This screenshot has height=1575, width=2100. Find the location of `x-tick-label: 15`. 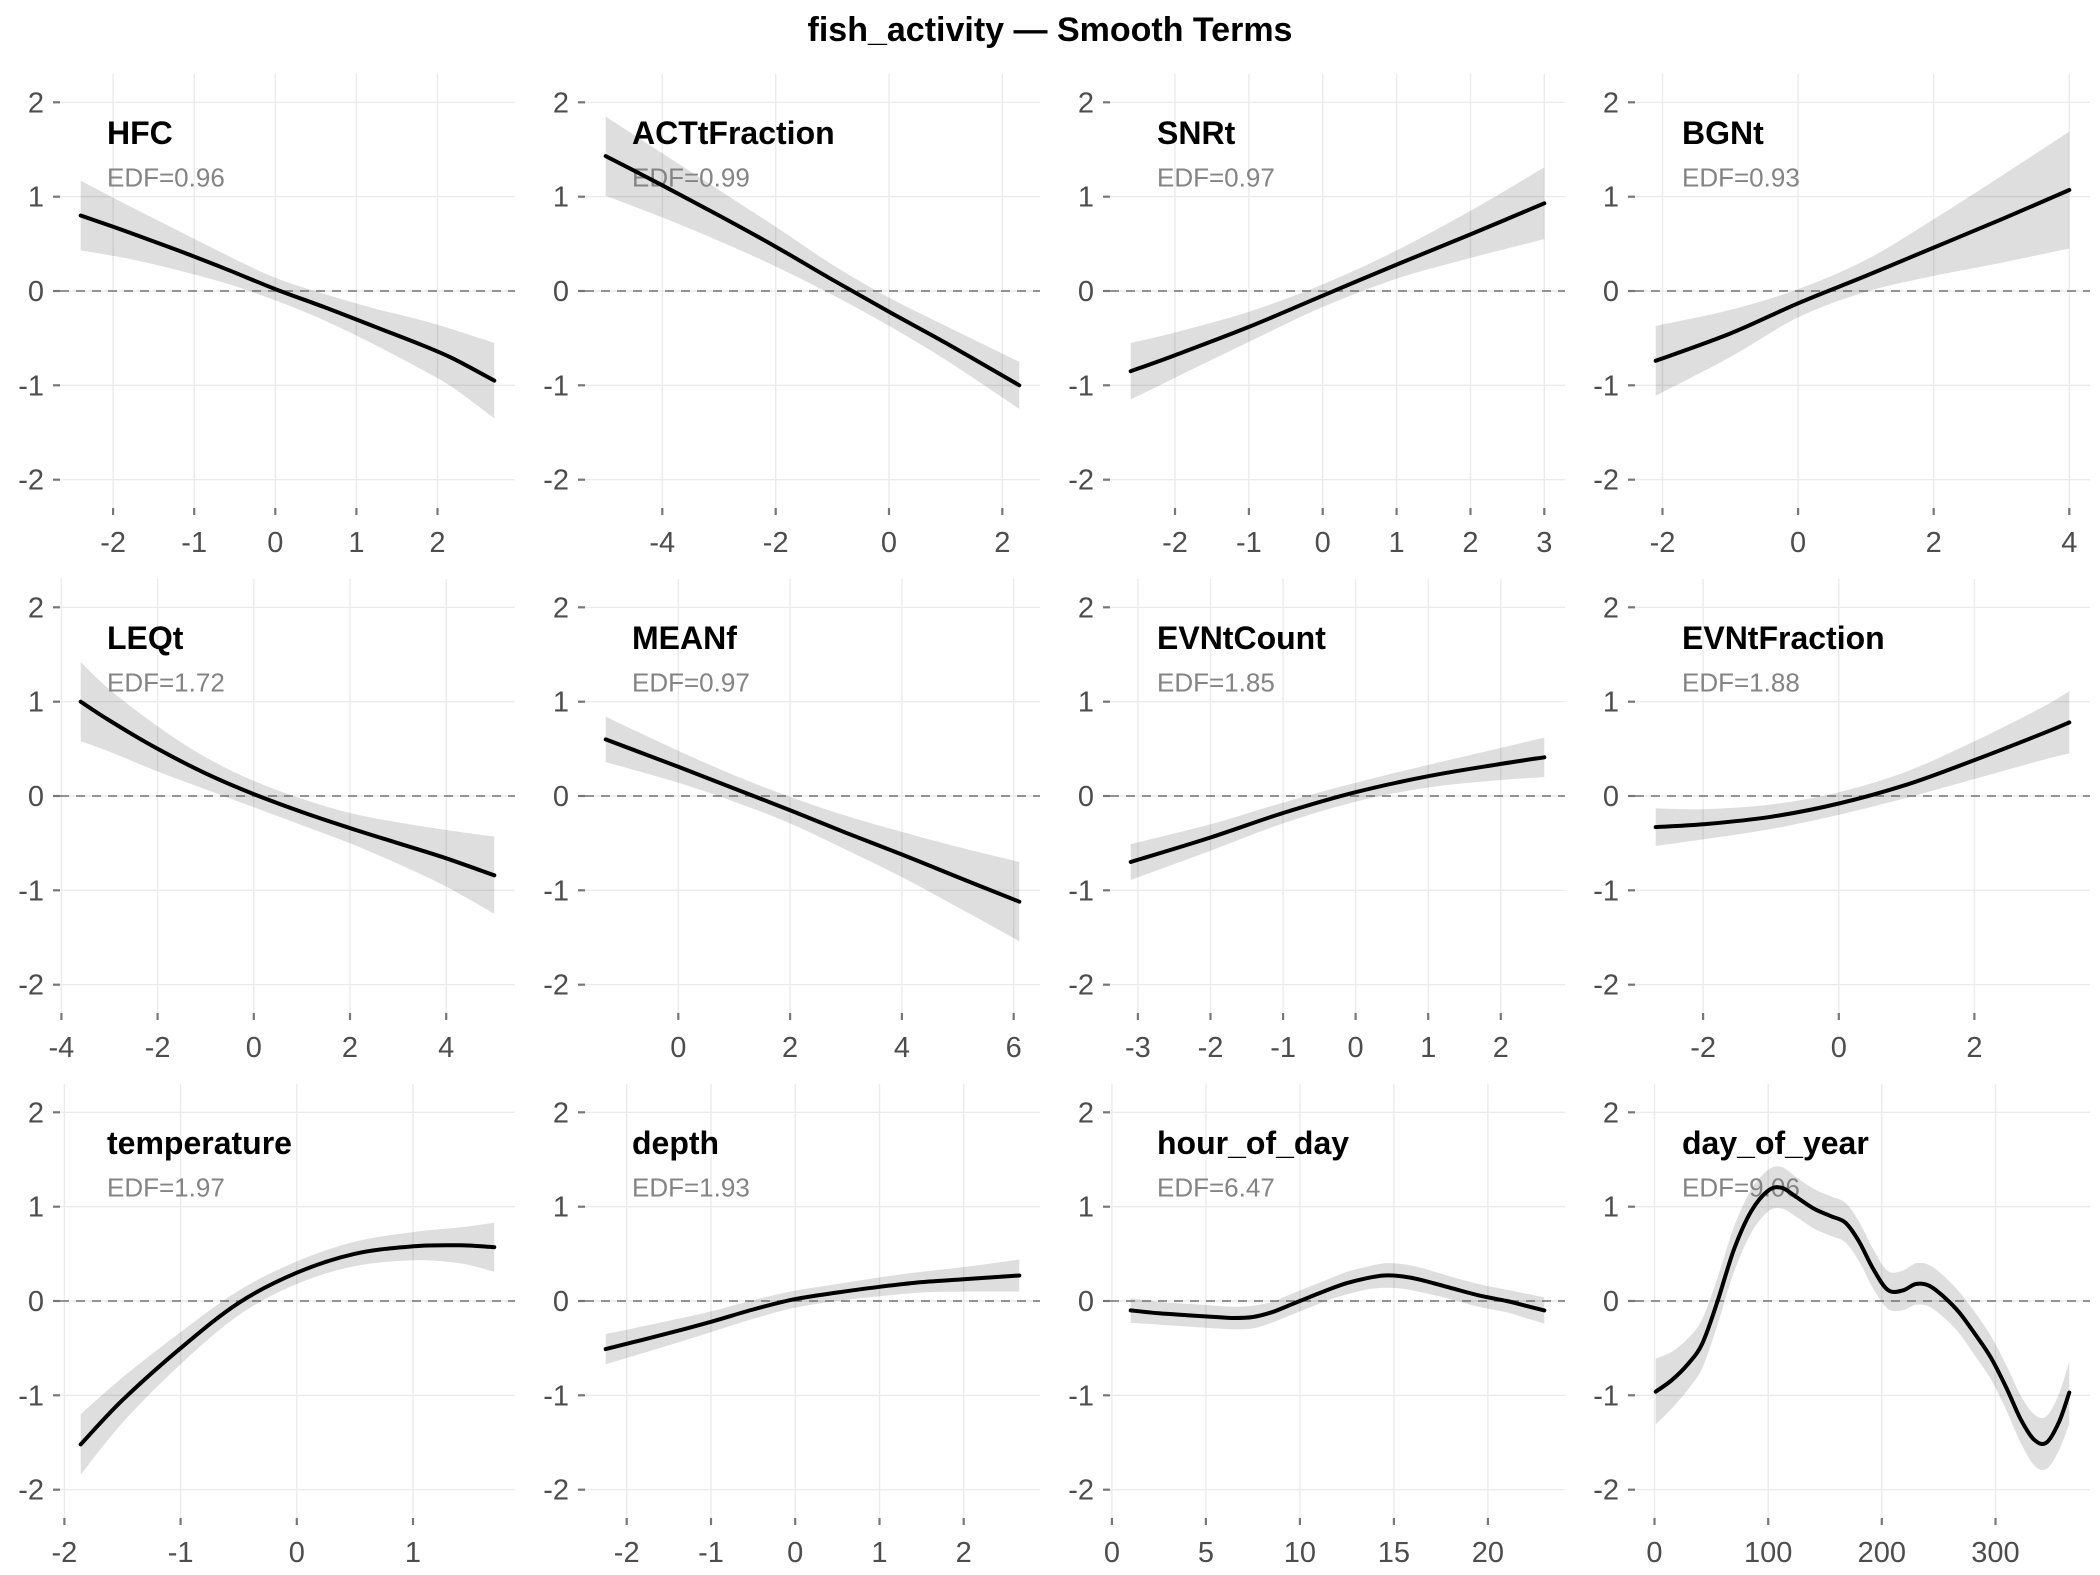

x-tick-label: 15 is located at coordinates (1394, 1553).